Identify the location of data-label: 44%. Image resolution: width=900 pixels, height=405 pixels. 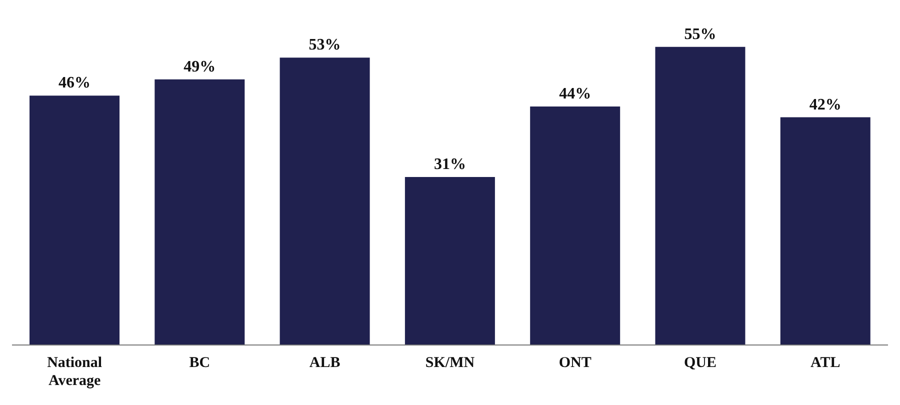
(575, 93).